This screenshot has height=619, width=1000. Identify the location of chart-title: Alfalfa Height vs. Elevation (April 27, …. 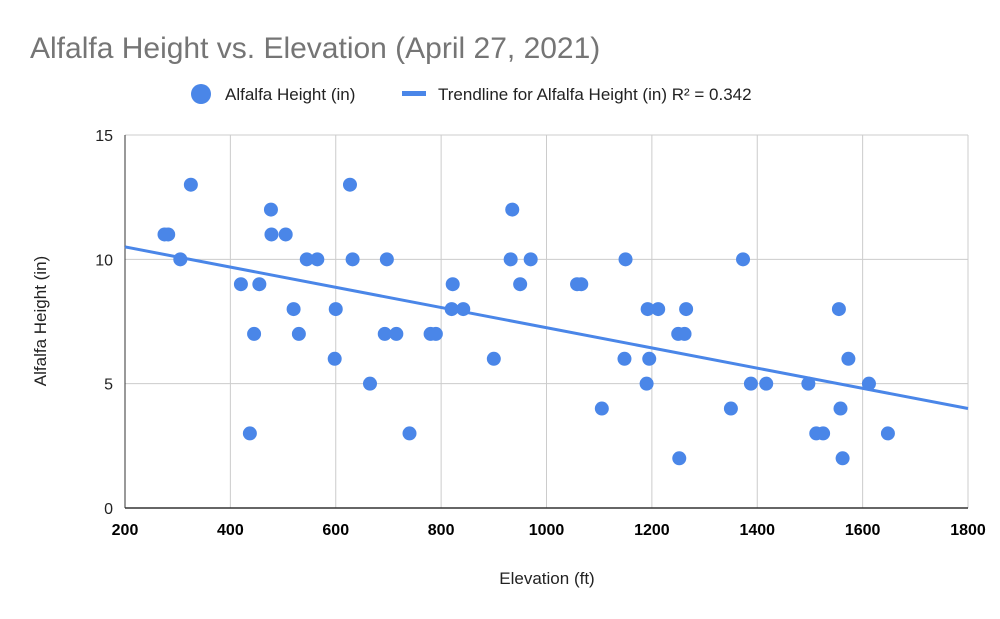
(315, 48).